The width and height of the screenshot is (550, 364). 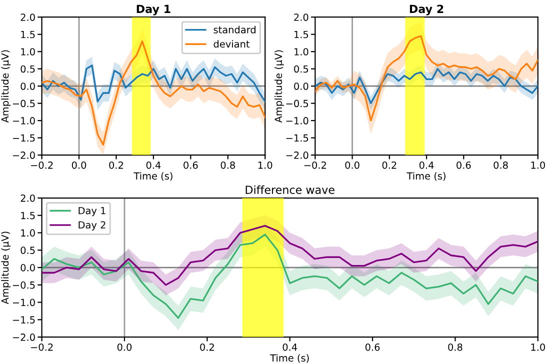 I want to click on chart-title: Day 2, so click(x=427, y=10).